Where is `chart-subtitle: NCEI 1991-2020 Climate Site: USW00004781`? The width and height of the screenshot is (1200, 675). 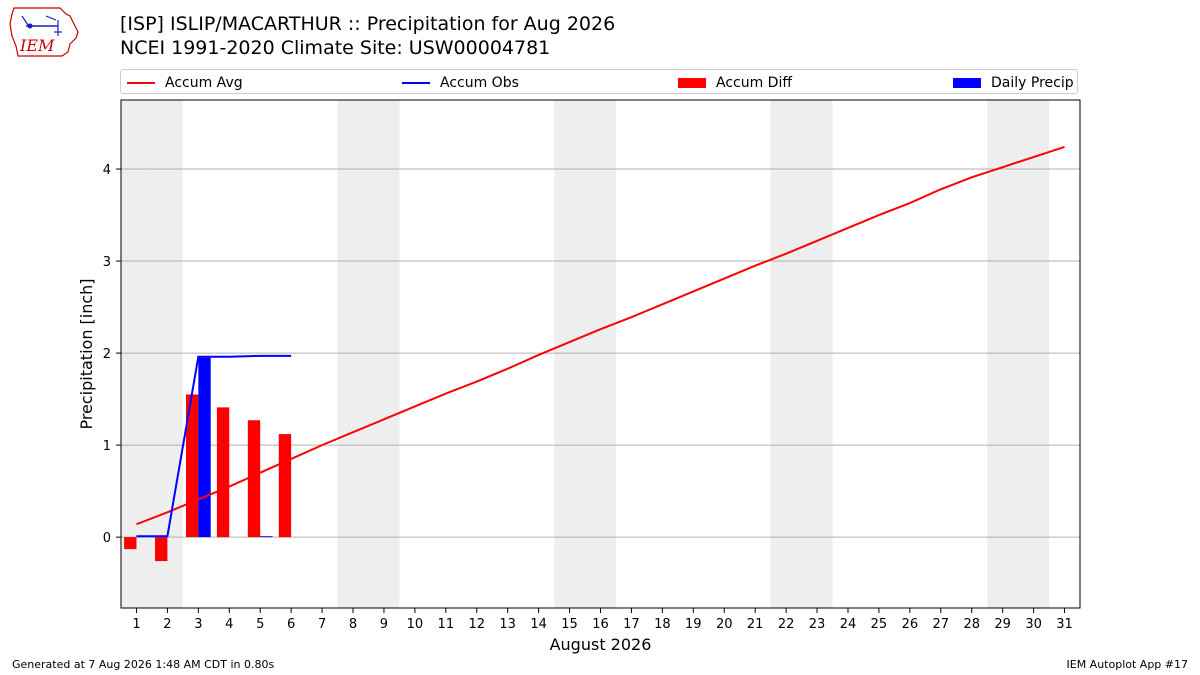 chart-subtitle: NCEI 1991-2020 Climate Site: USW00004781 is located at coordinates (335, 48).